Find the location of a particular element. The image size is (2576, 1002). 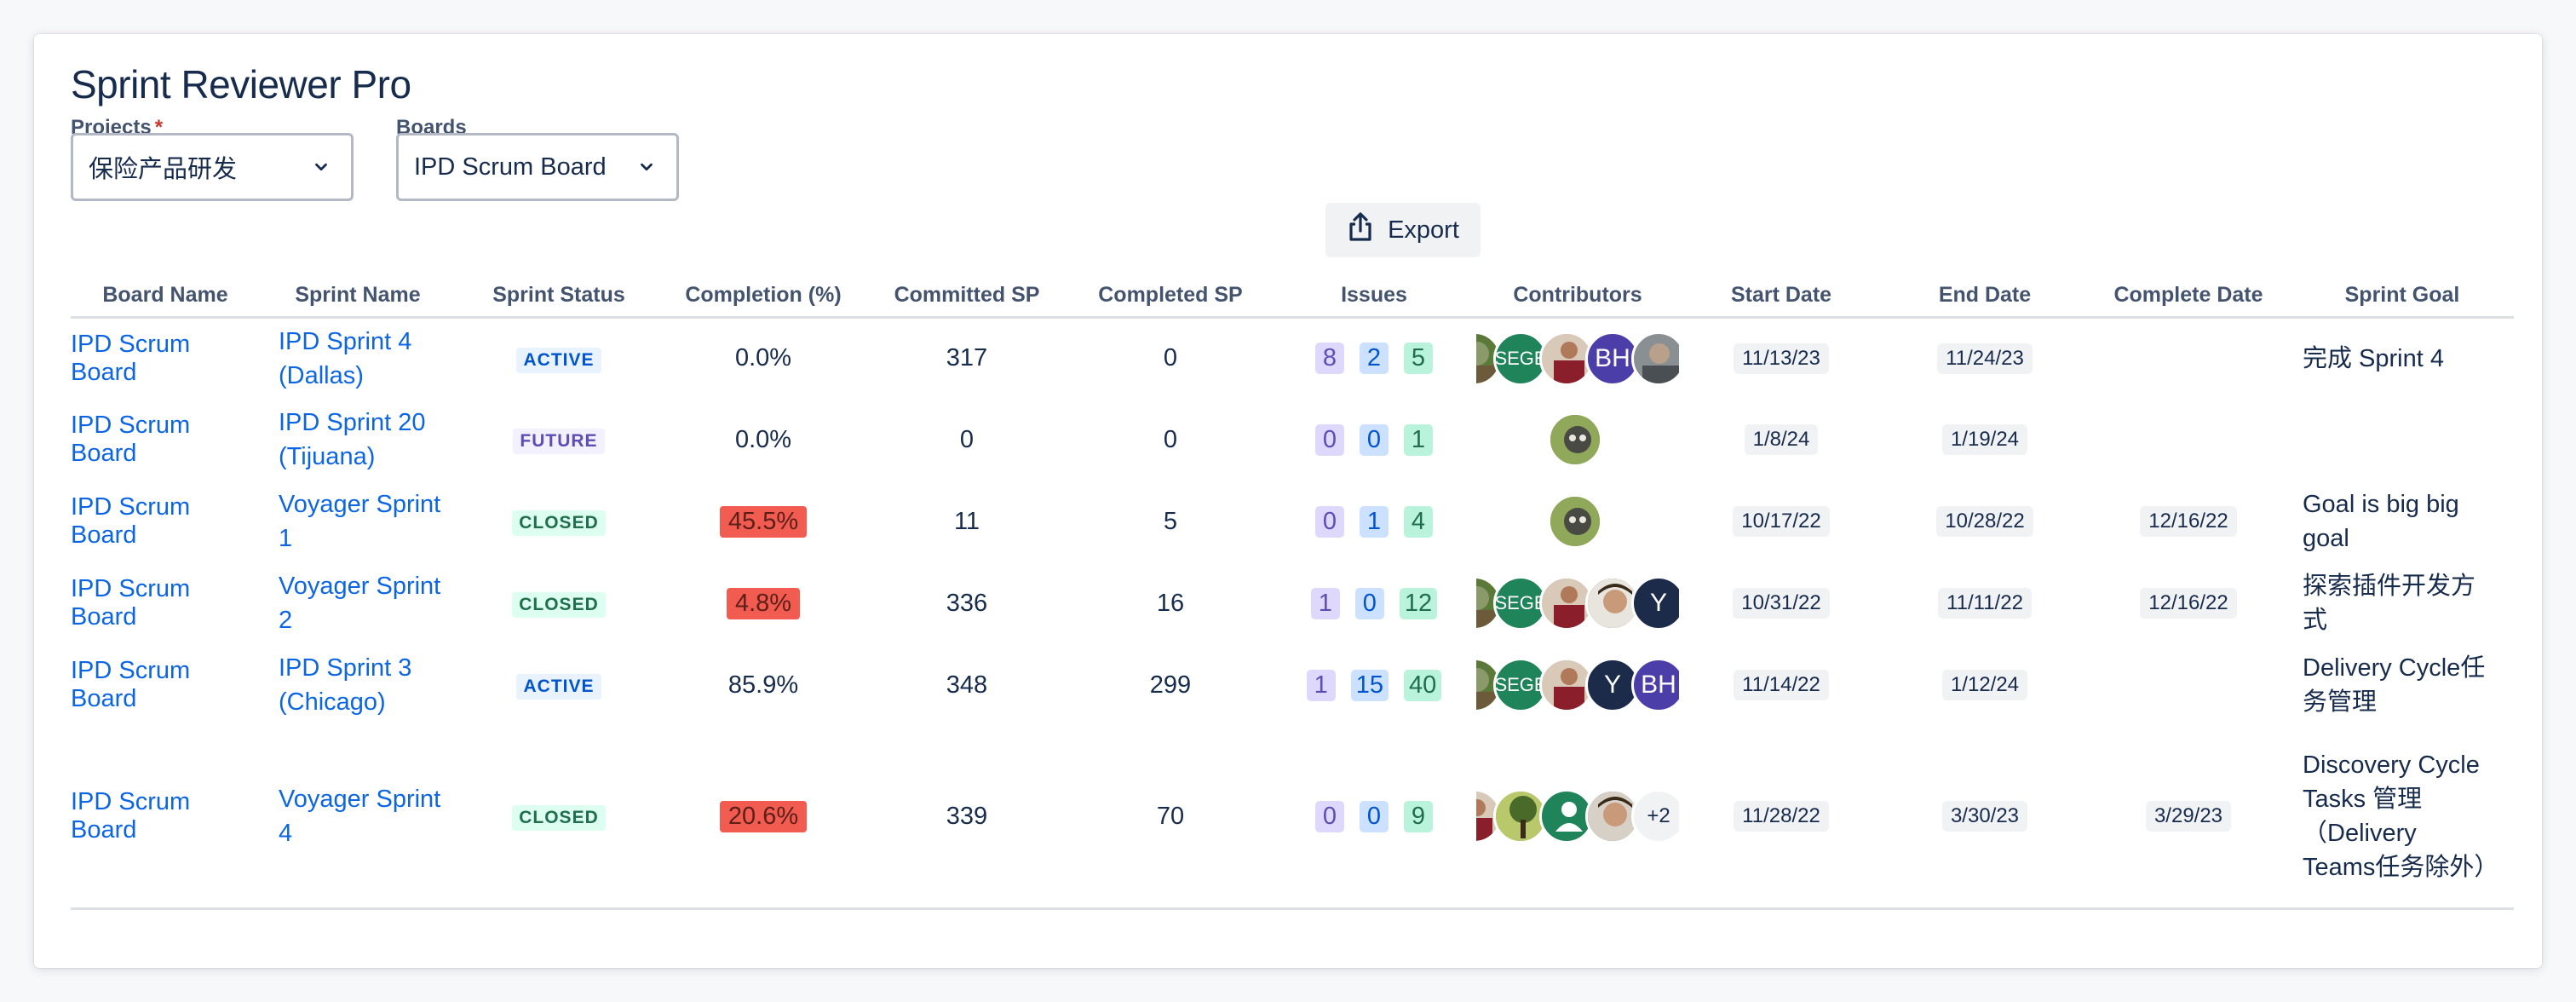

sprint-link: IPD Sprint 4 (Dallas) is located at coordinates (346, 358).